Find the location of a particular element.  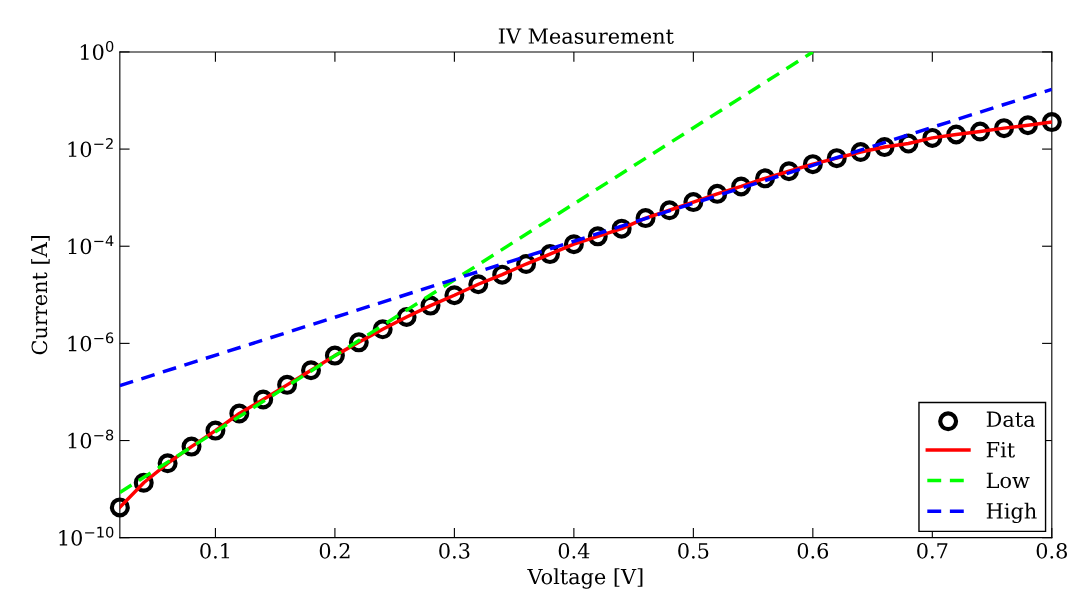

x-tick-label: 0.6 is located at coordinates (813, 550).